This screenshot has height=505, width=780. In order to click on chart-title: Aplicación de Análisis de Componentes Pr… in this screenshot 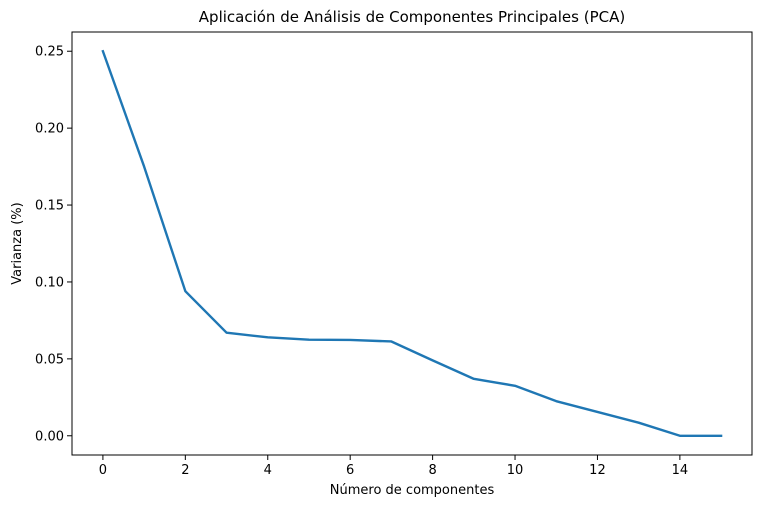, I will do `click(412, 17)`.